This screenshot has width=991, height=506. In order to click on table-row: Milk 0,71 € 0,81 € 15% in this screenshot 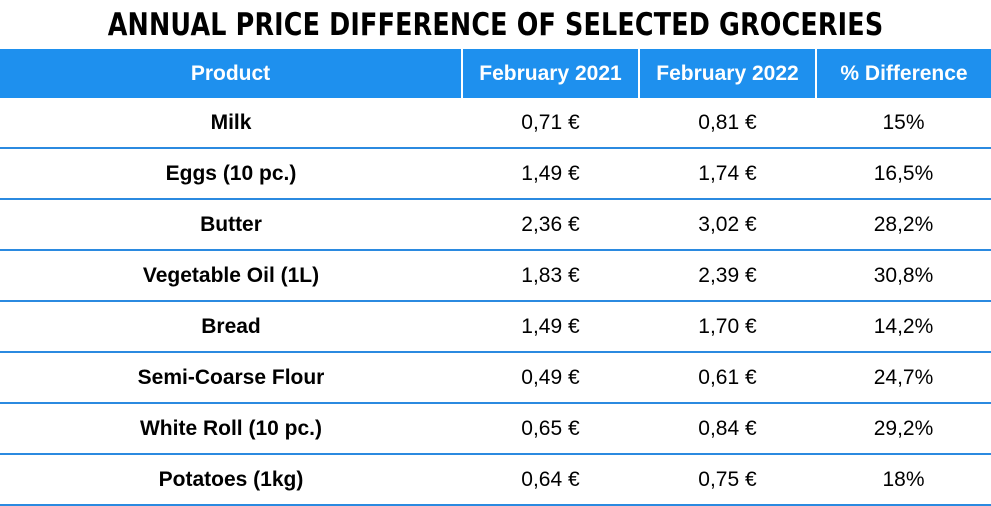, I will do `click(495, 123)`.